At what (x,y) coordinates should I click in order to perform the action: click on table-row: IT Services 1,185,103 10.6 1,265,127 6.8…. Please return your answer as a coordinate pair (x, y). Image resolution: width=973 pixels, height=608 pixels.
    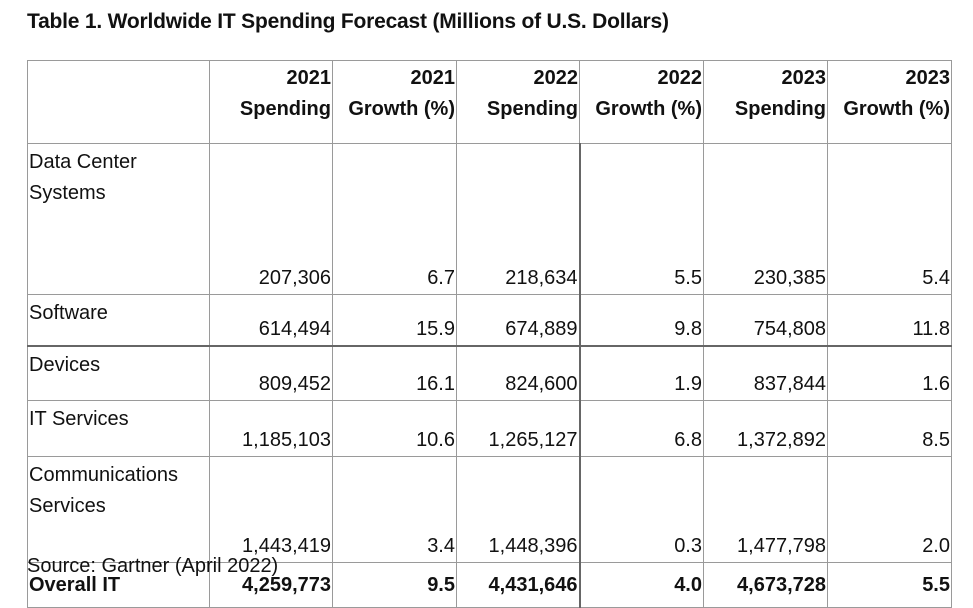
    Looking at the image, I should click on (489, 428).